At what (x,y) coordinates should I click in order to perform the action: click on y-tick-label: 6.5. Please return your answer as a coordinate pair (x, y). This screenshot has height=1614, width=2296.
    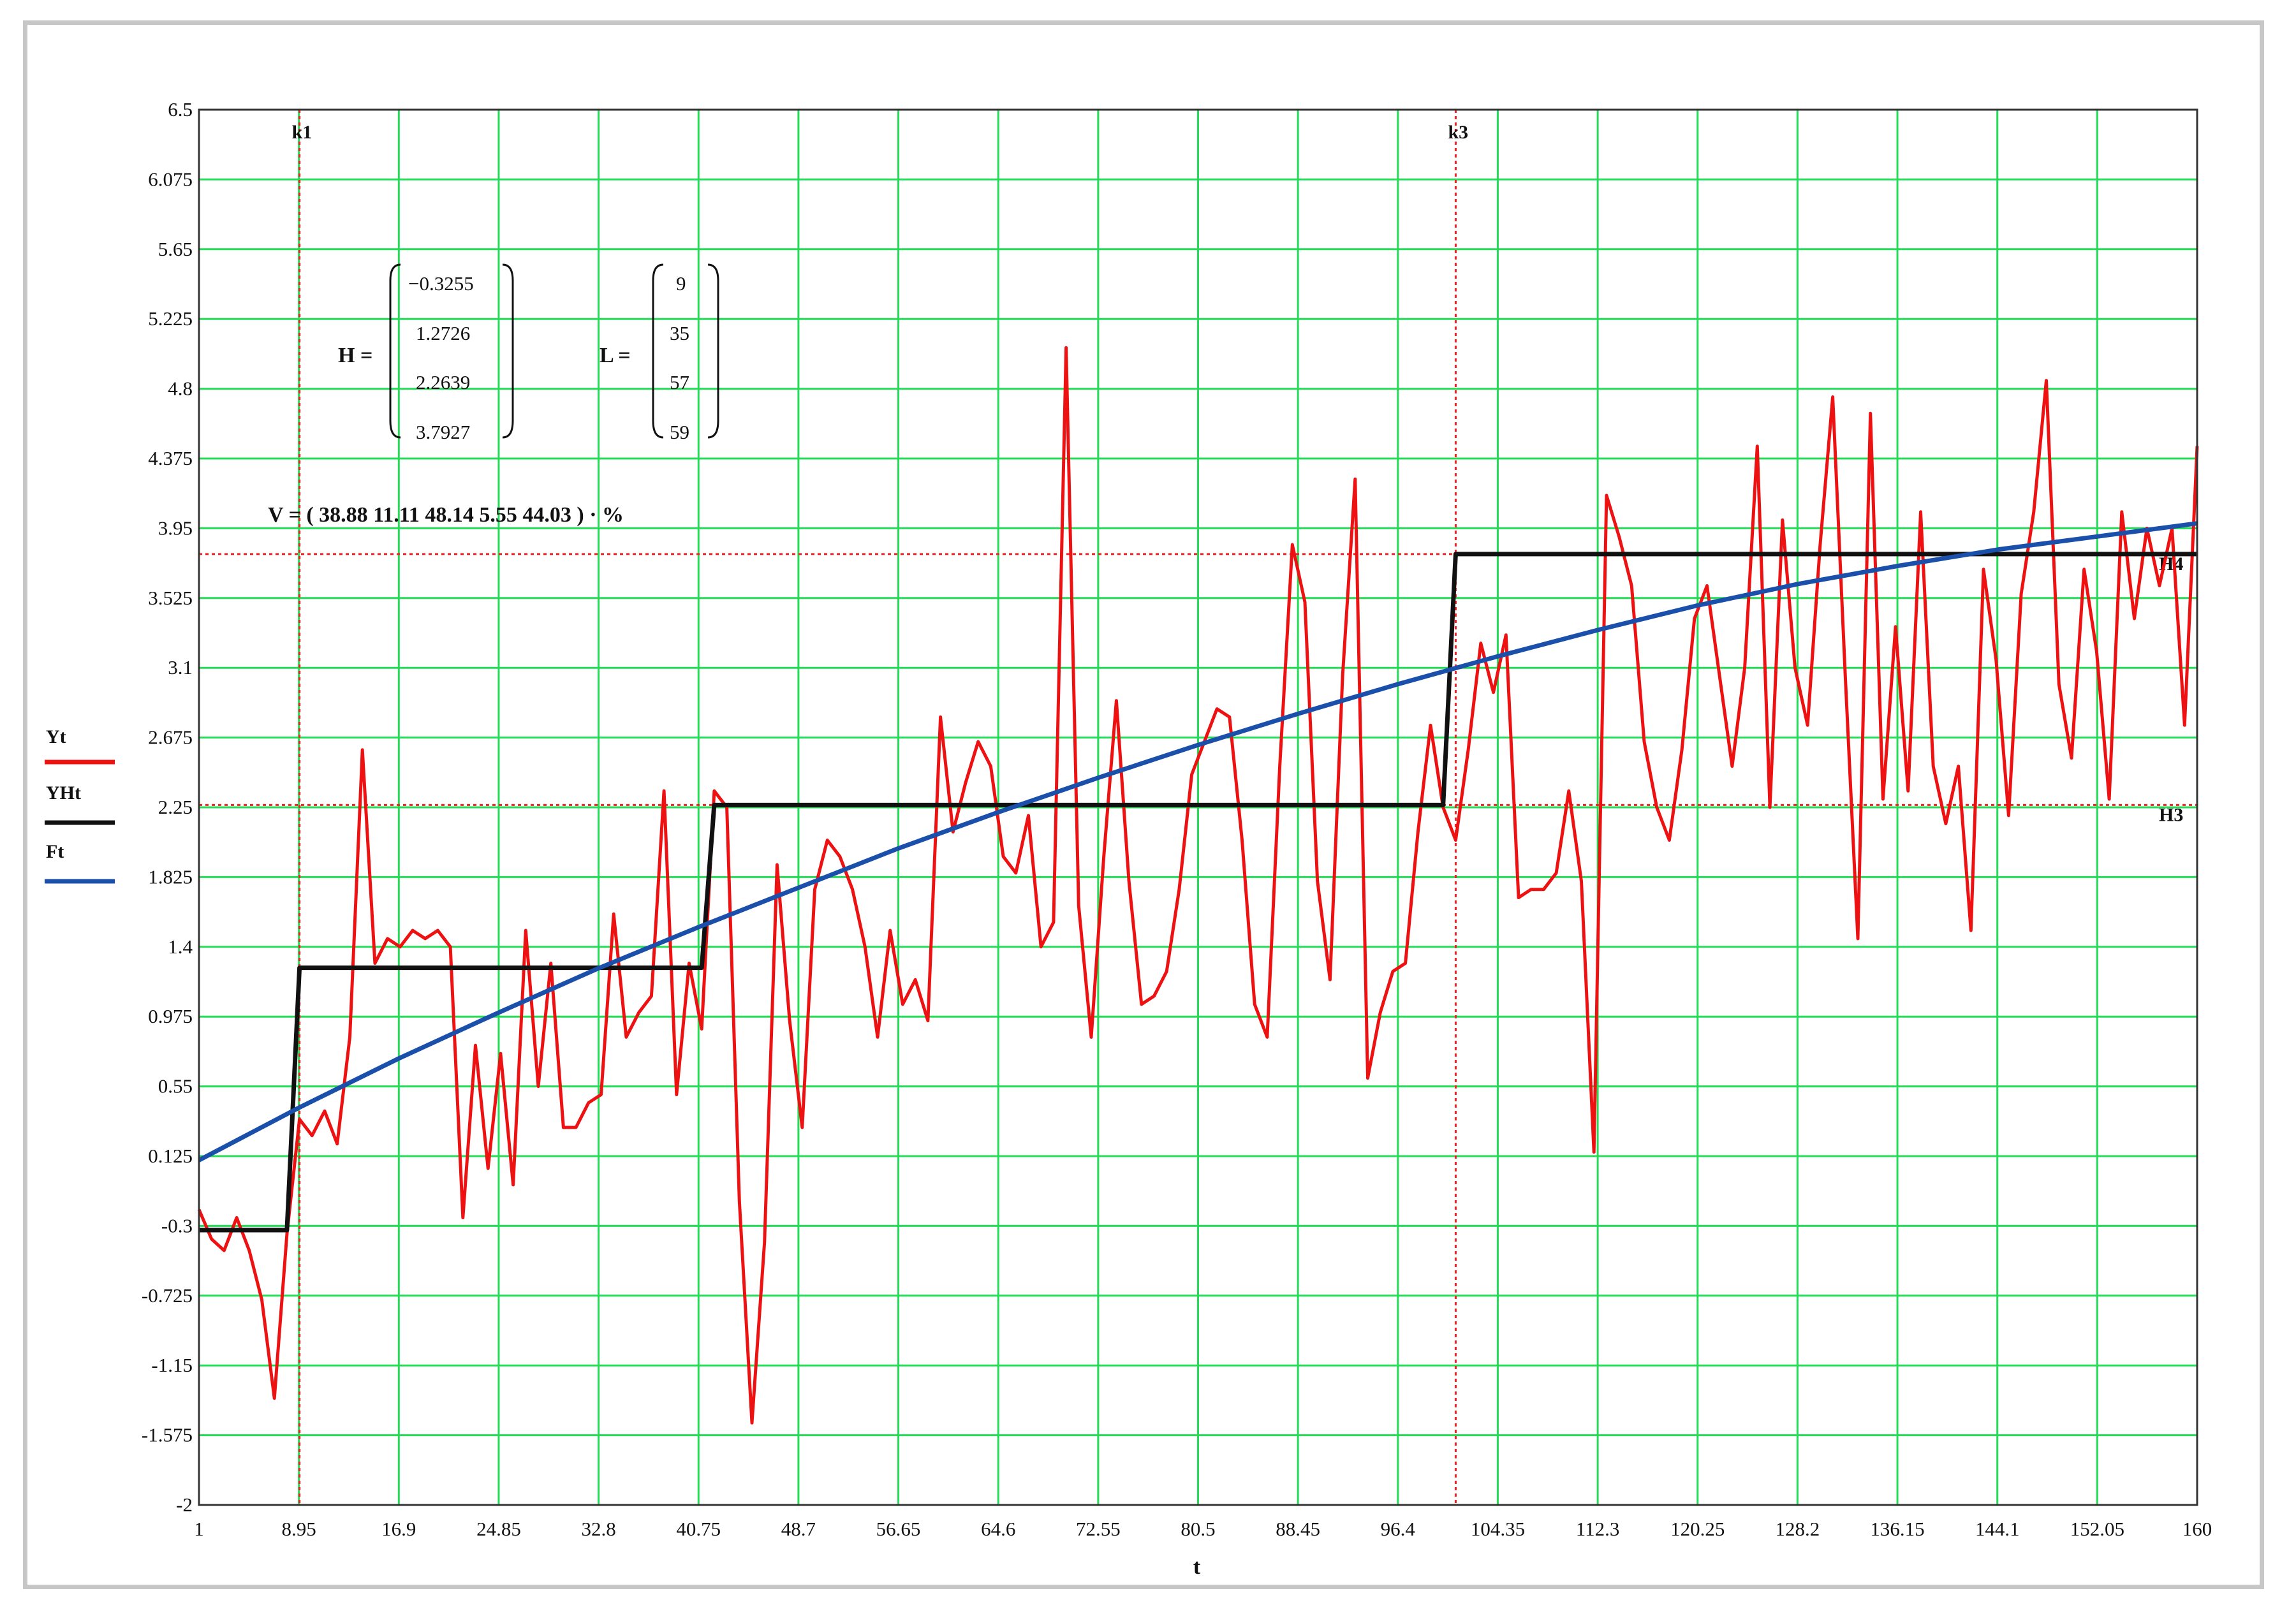
    Looking at the image, I should click on (180, 109).